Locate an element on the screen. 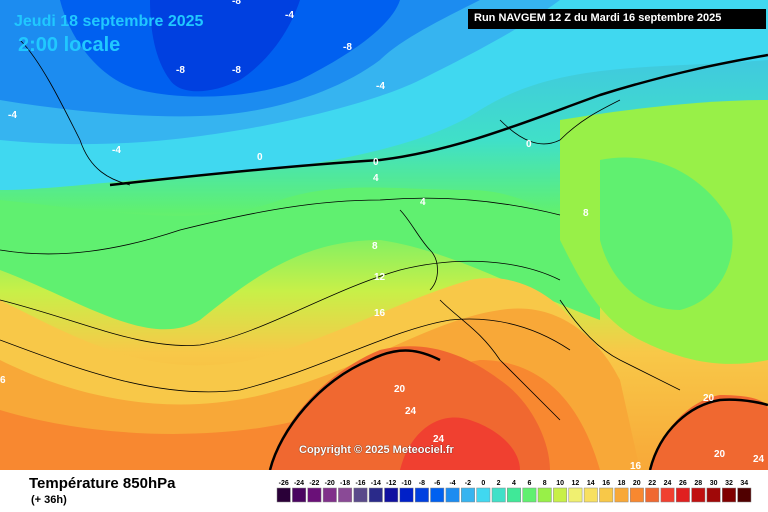 The image size is (768, 512). legend-tick-label: -2 is located at coordinates (468, 483).